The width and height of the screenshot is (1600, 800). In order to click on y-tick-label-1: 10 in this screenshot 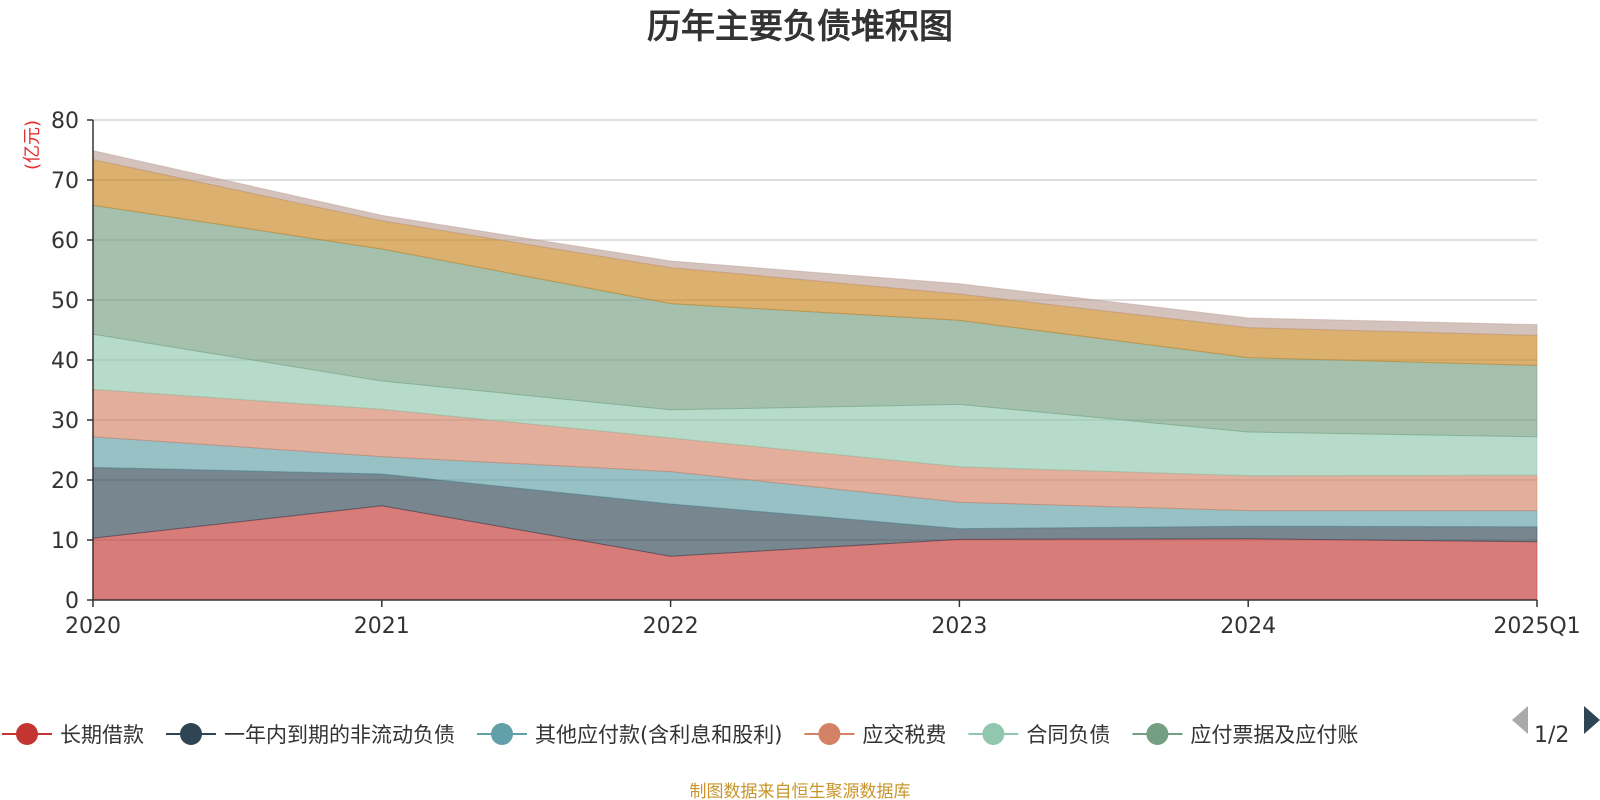, I will do `click(65, 541)`.